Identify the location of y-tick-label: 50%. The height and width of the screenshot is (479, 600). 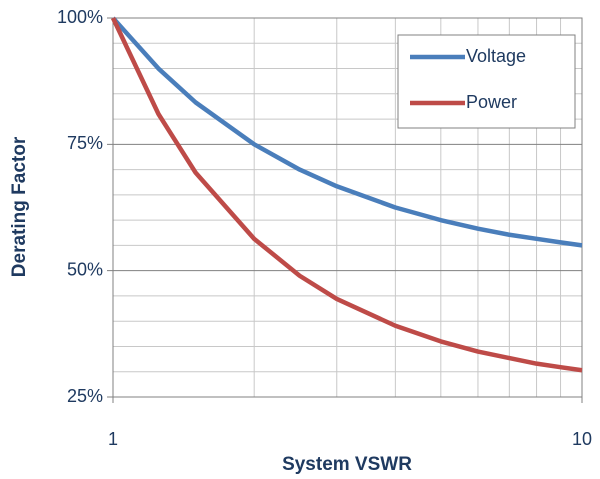
(85, 269).